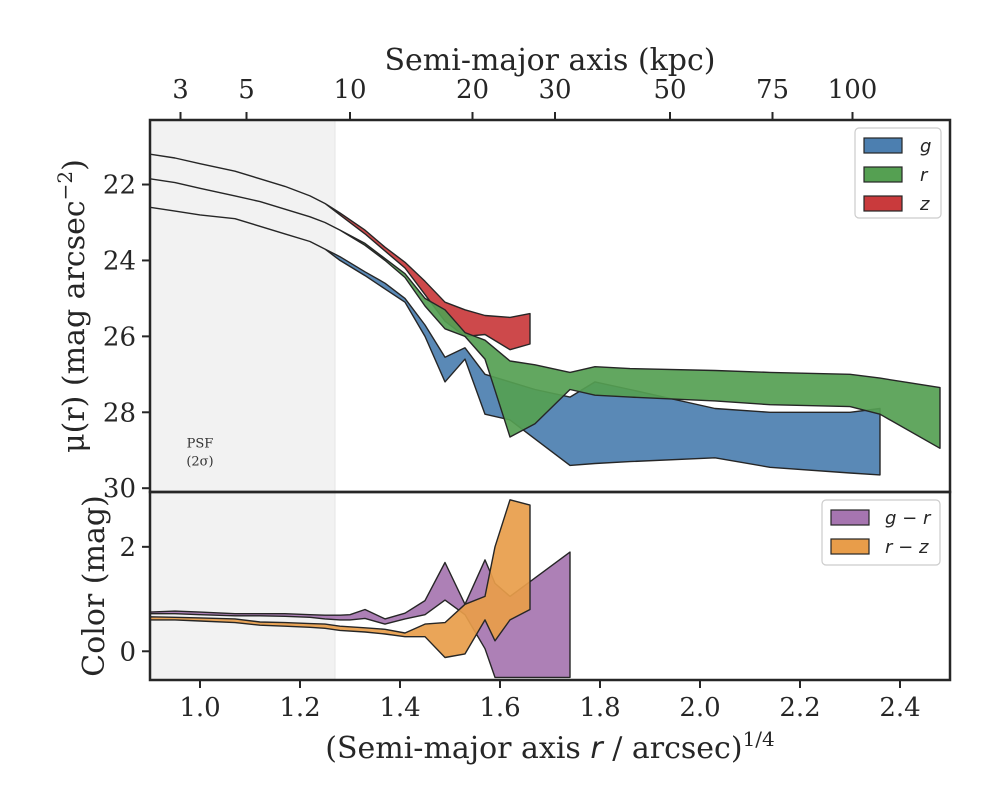 Image resolution: width=1000 pixels, height=800 pixels. Describe the element at coordinates (883, 145) in the screenshot. I see `legend-swatch-g` at that location.